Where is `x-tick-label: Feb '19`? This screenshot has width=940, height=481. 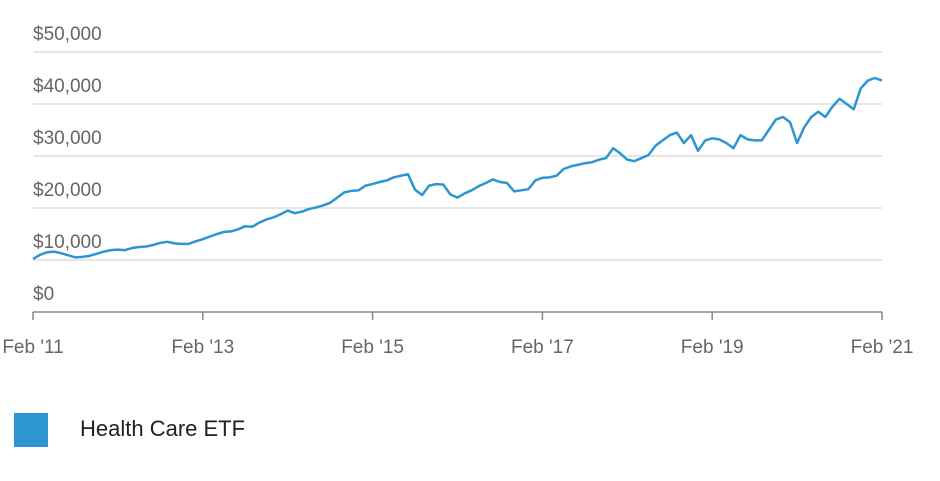
x-tick-label: Feb '19 is located at coordinates (712, 347).